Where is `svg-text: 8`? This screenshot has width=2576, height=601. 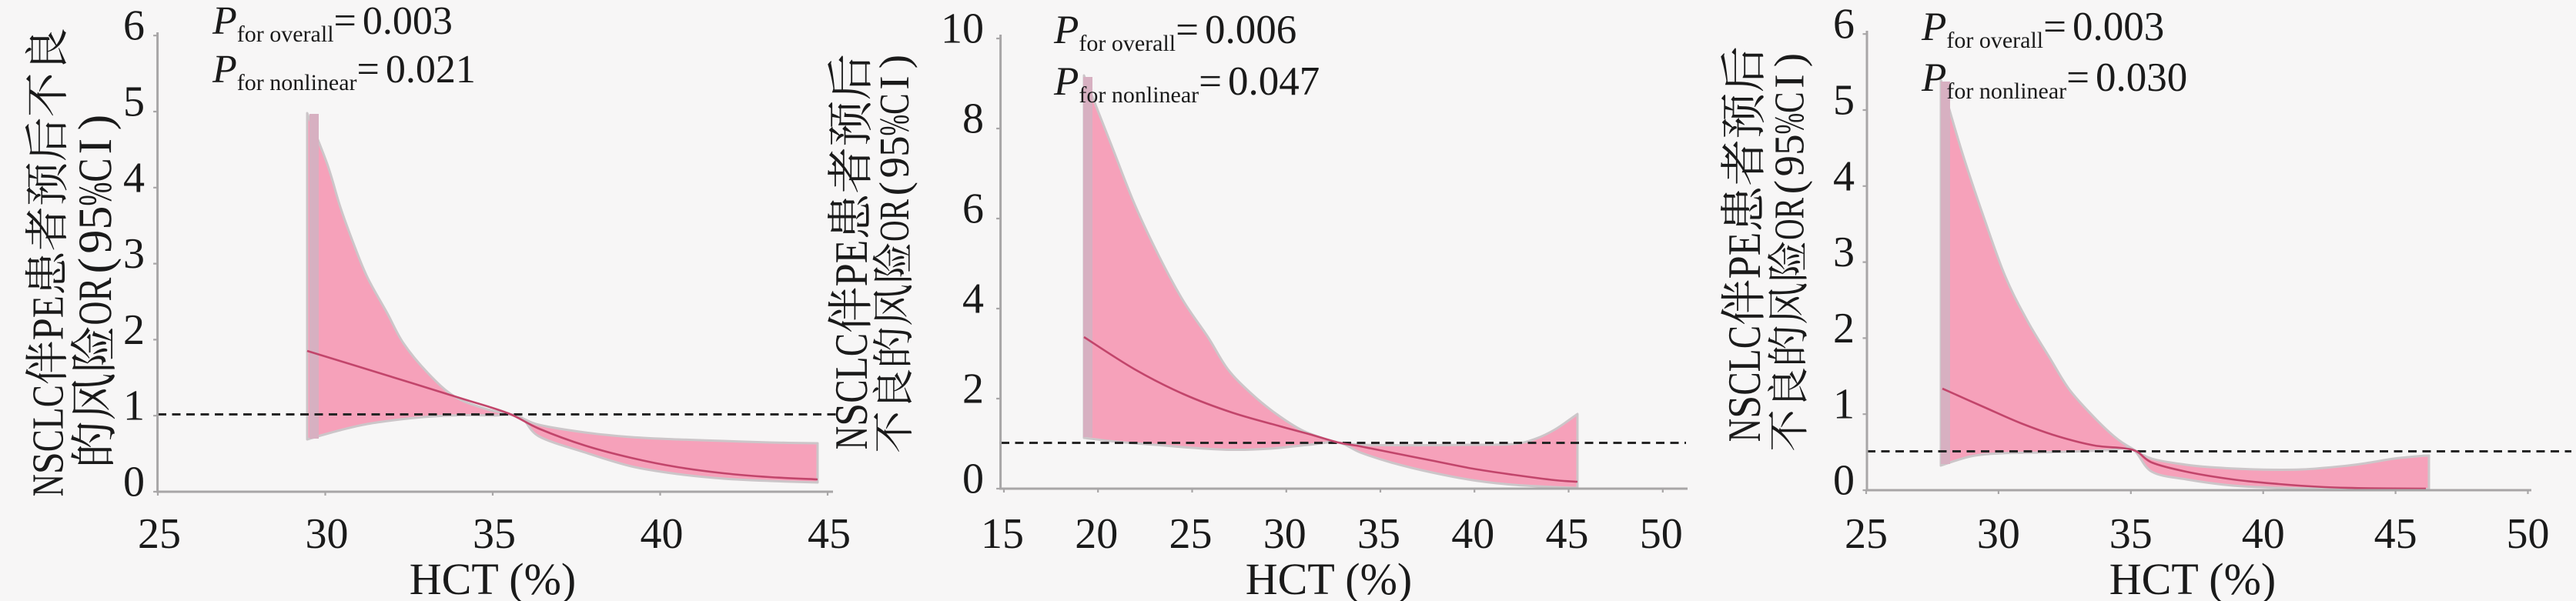
svg-text: 8 is located at coordinates (973, 119).